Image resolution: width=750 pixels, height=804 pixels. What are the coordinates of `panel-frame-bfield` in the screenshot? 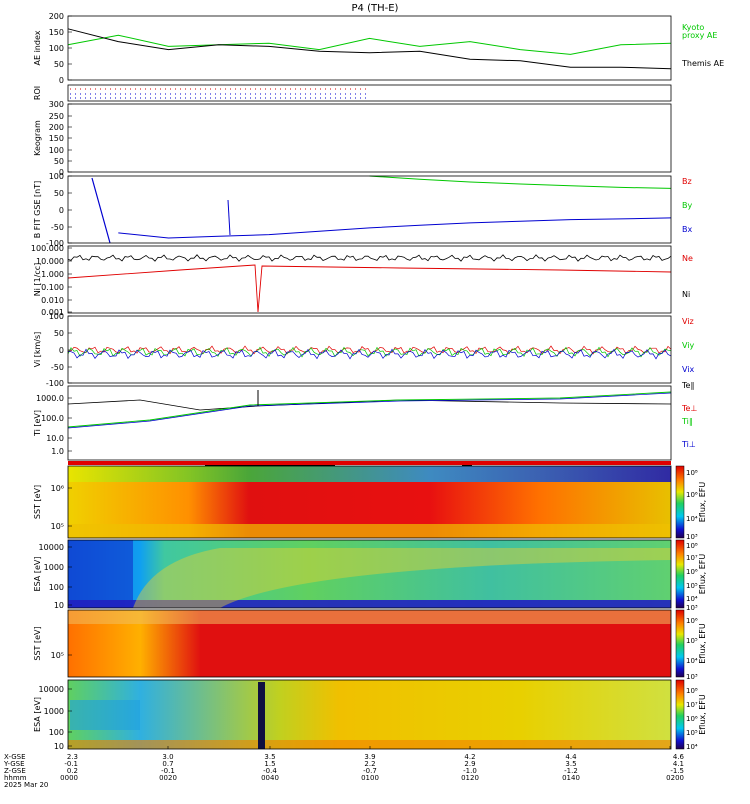 It's located at (369, 209).